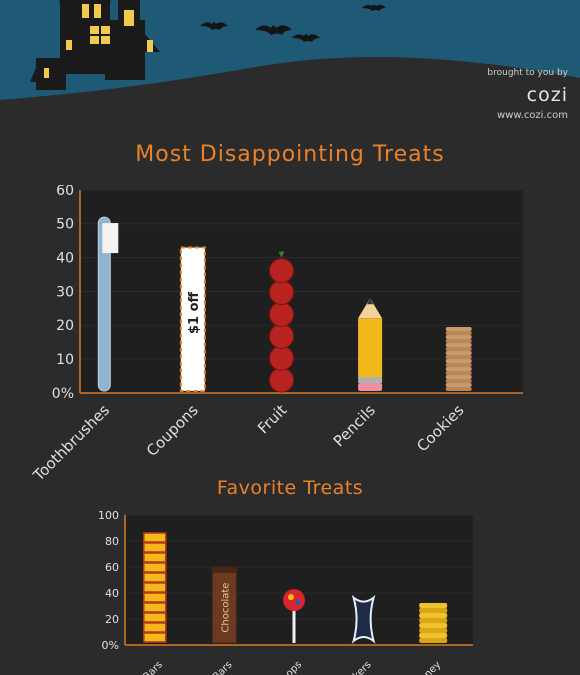 The width and height of the screenshot is (580, 675). I want to click on chart-title-disappointing: Most Disappointing Treats, so click(290, 154).